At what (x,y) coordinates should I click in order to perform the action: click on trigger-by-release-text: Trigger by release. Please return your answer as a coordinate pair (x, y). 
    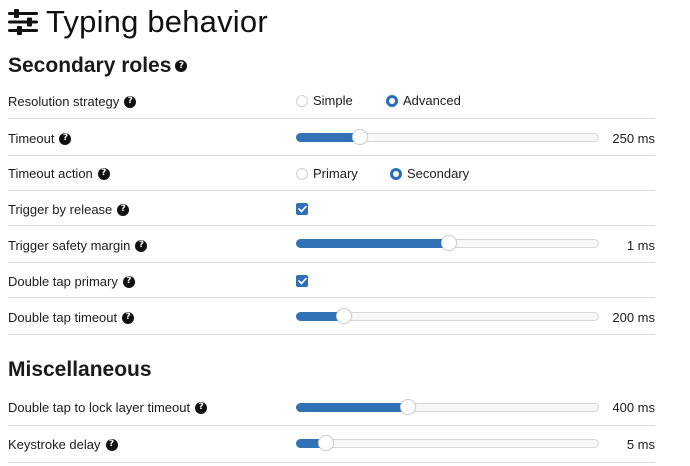
    Looking at the image, I should click on (60, 209).